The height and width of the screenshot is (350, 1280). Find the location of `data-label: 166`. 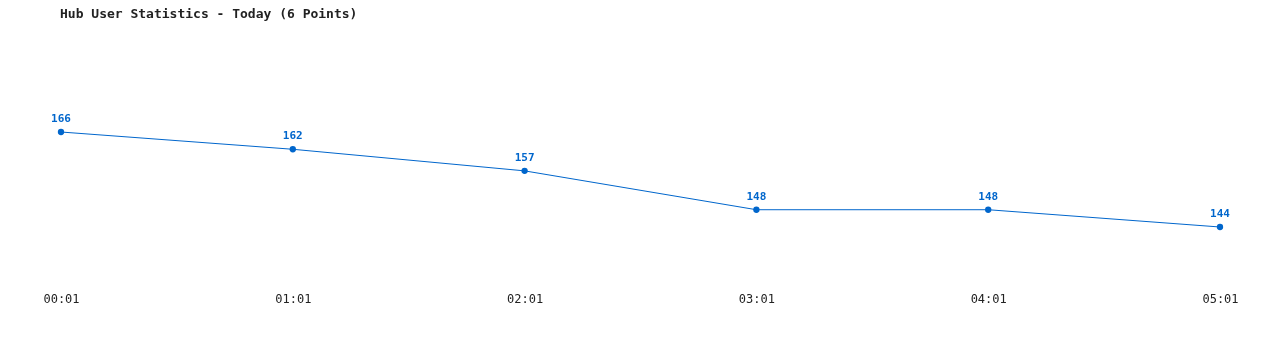

data-label: 166 is located at coordinates (61, 118).